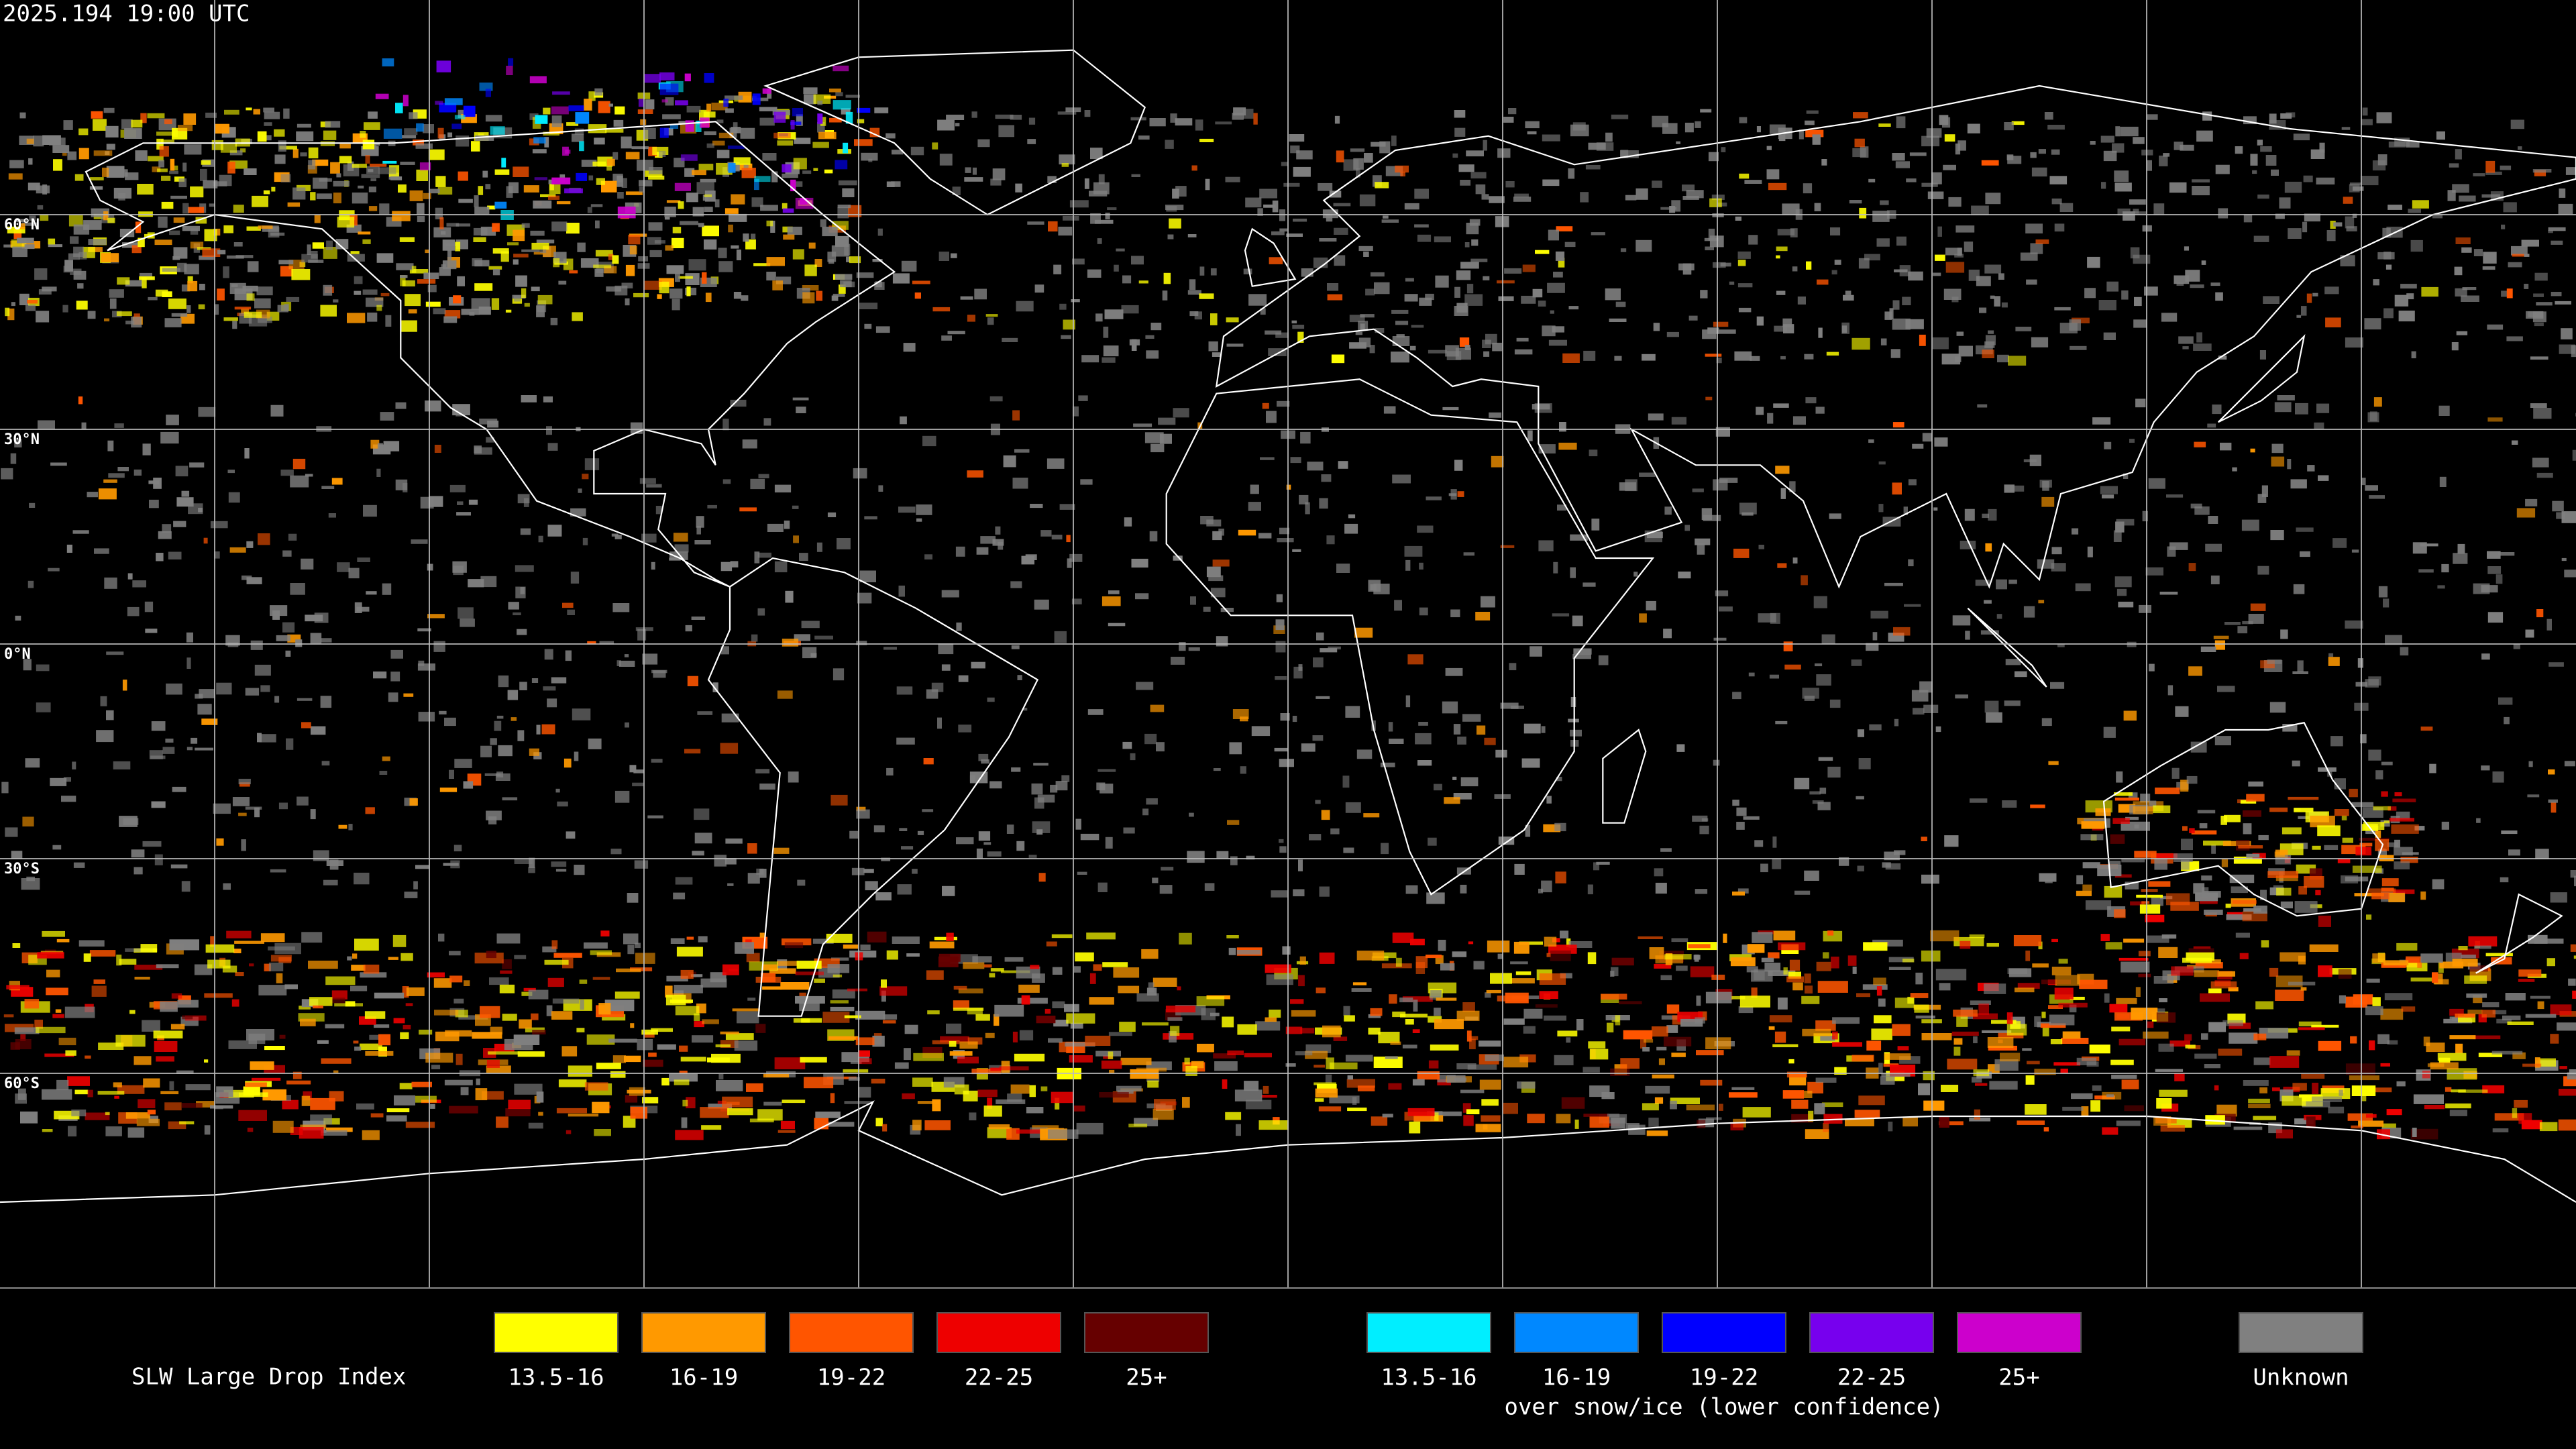 This screenshot has height=1449, width=2576. Describe the element at coordinates (703, 1377) in the screenshot. I see `legend-label: 16-19` at that location.